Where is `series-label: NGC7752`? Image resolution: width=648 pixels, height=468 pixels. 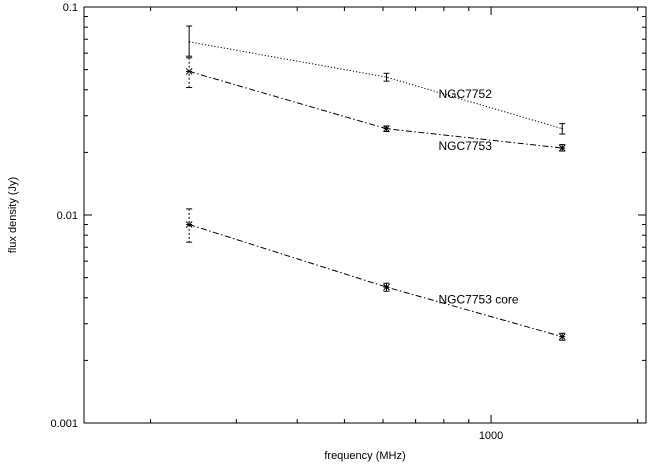
series-label: NGC7752 is located at coordinates (466, 94).